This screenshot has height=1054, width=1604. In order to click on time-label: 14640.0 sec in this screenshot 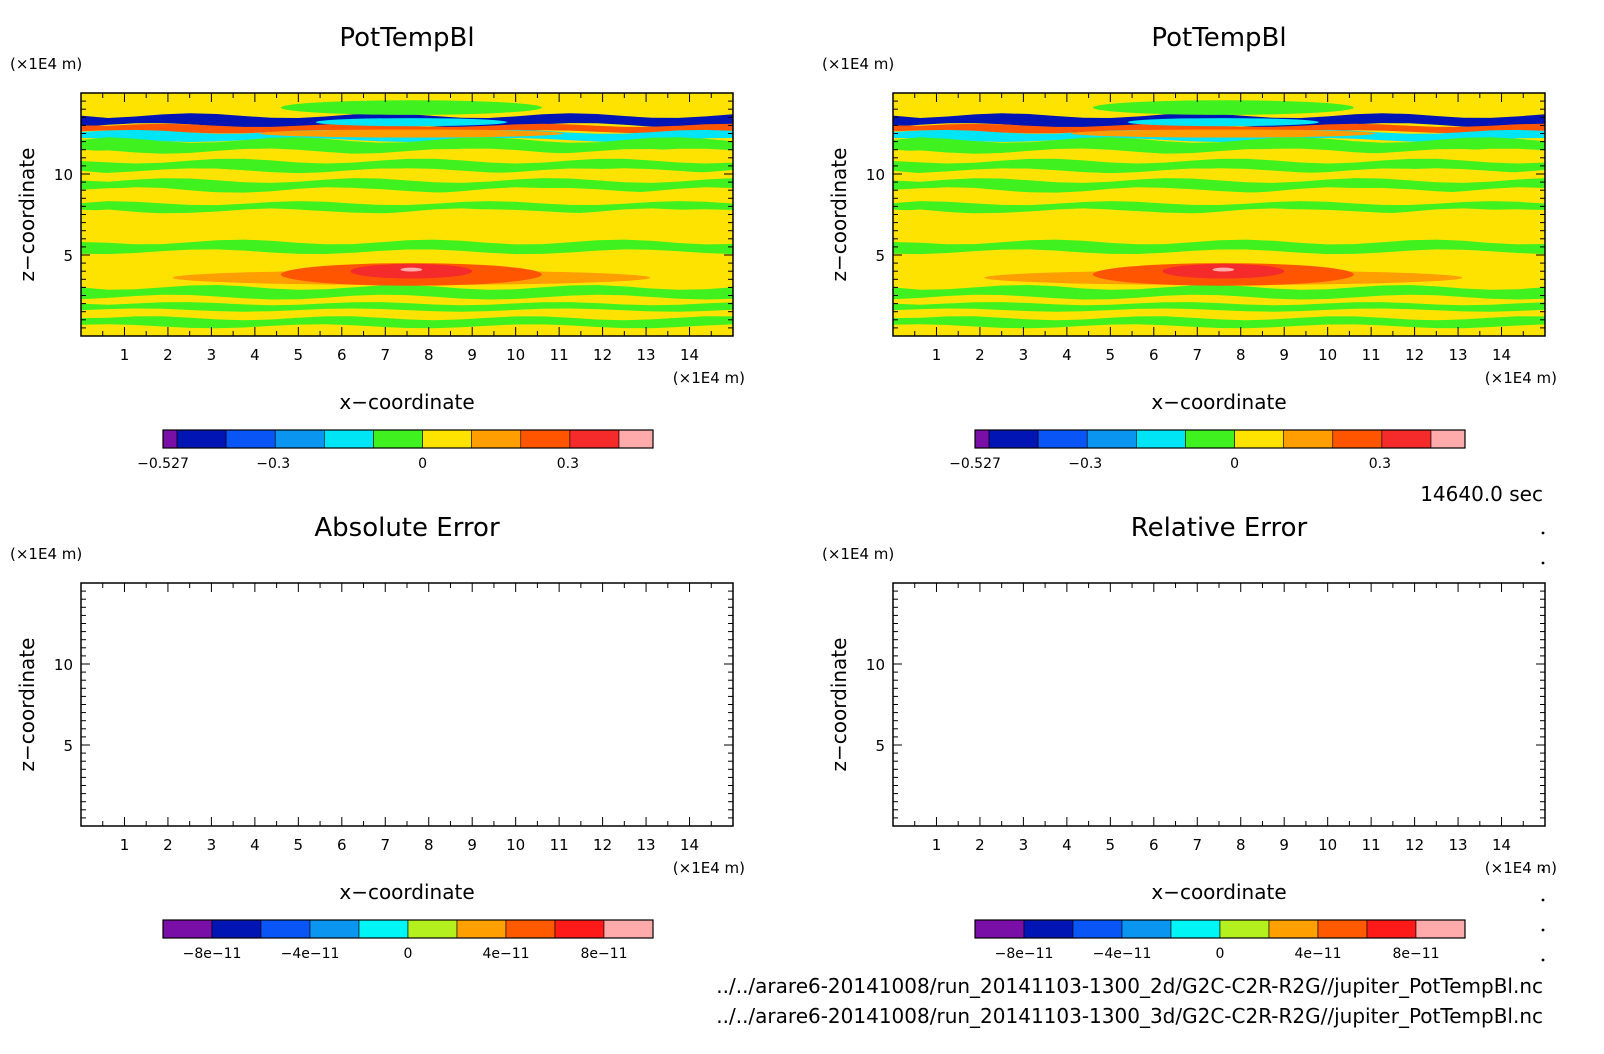, I will do `click(1481, 494)`.